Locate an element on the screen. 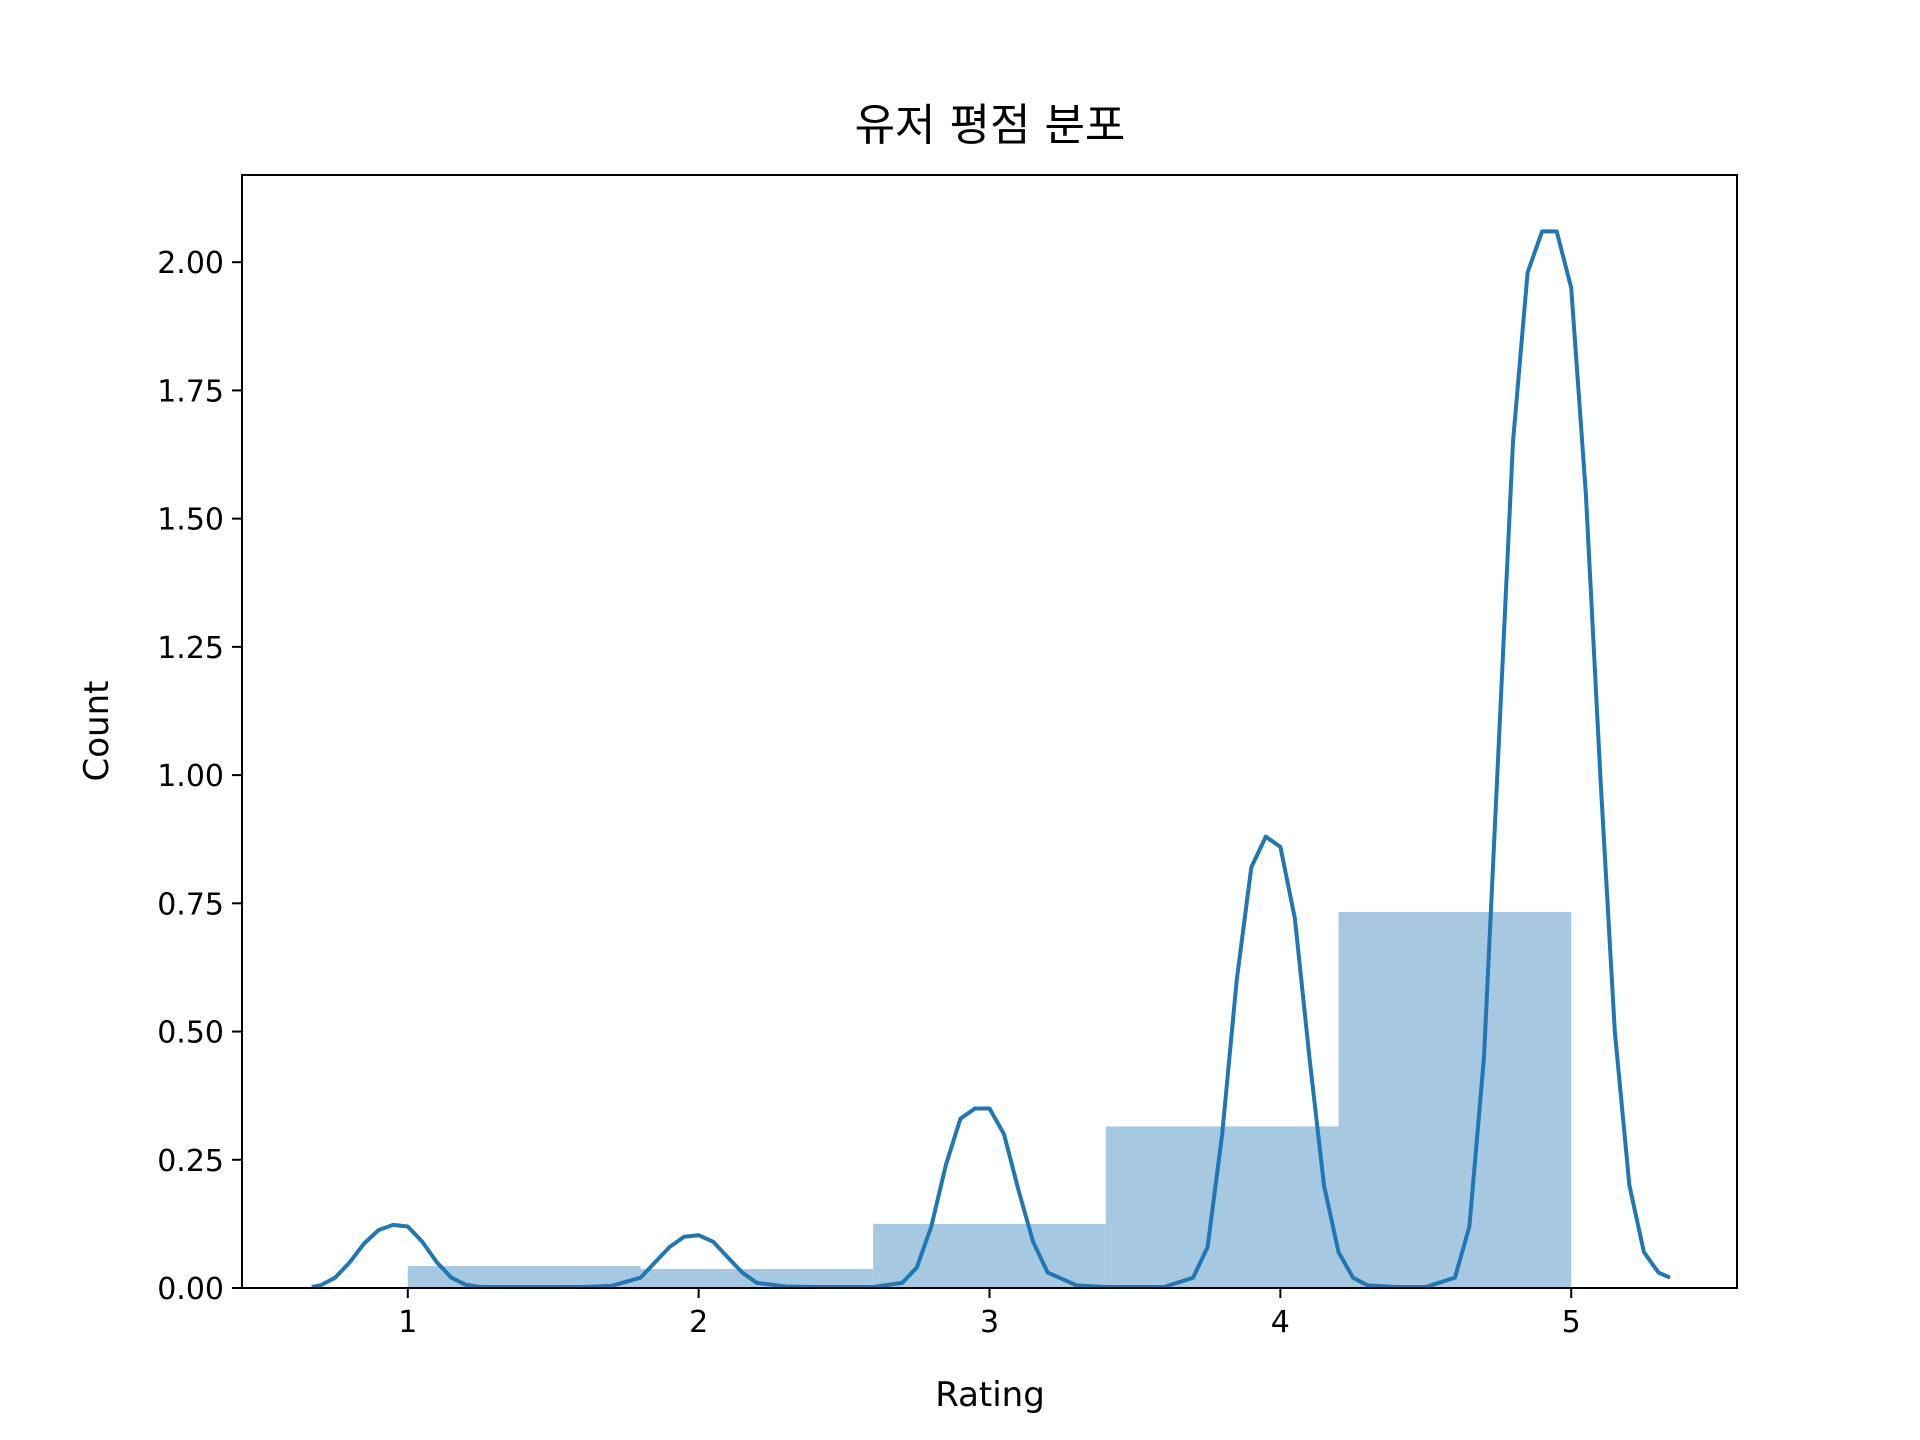  y-tick-label: 2.00 is located at coordinates (190, 263).